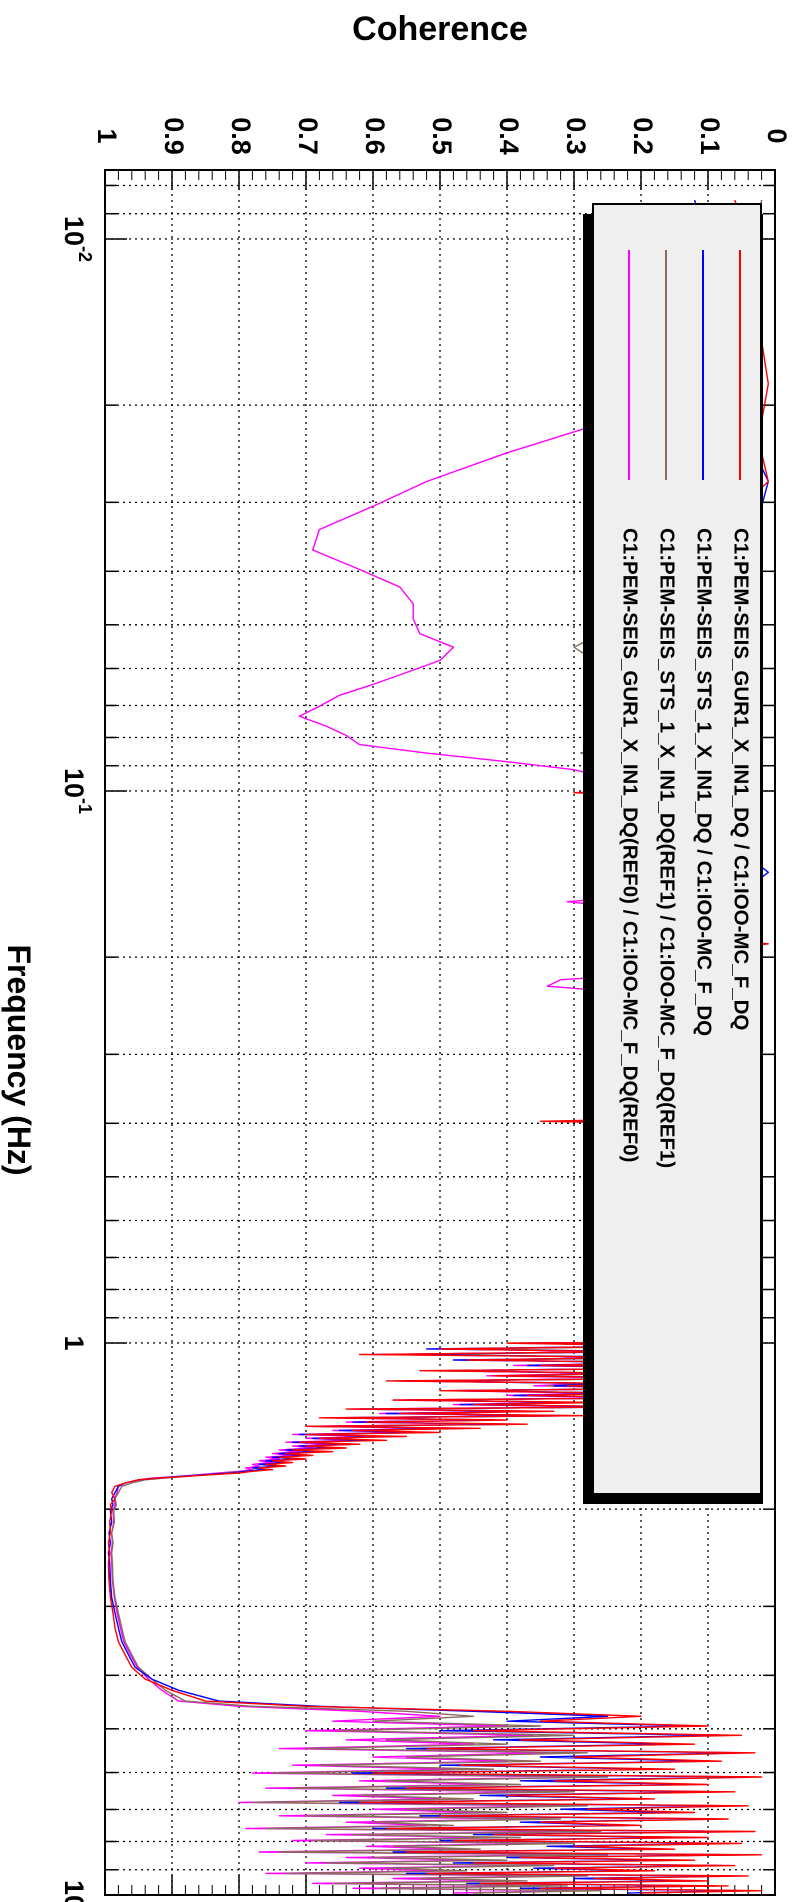 This screenshot has width=793, height=1902. What do you see at coordinates (509, 136) in the screenshot?
I see `coherence-tick-label: 0.4` at bounding box center [509, 136].